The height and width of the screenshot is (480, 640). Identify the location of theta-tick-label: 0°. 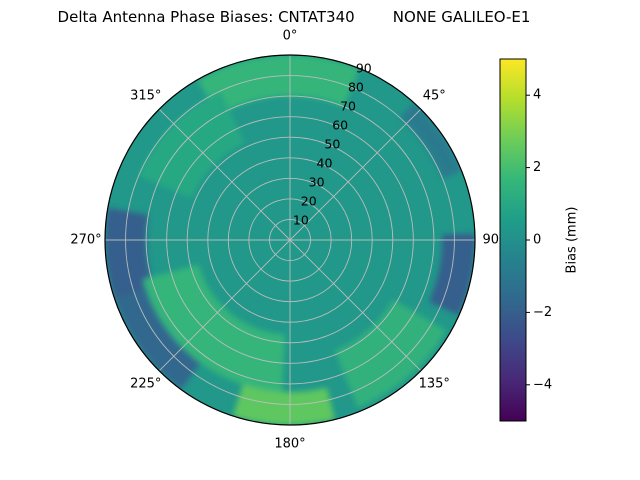
(290, 36).